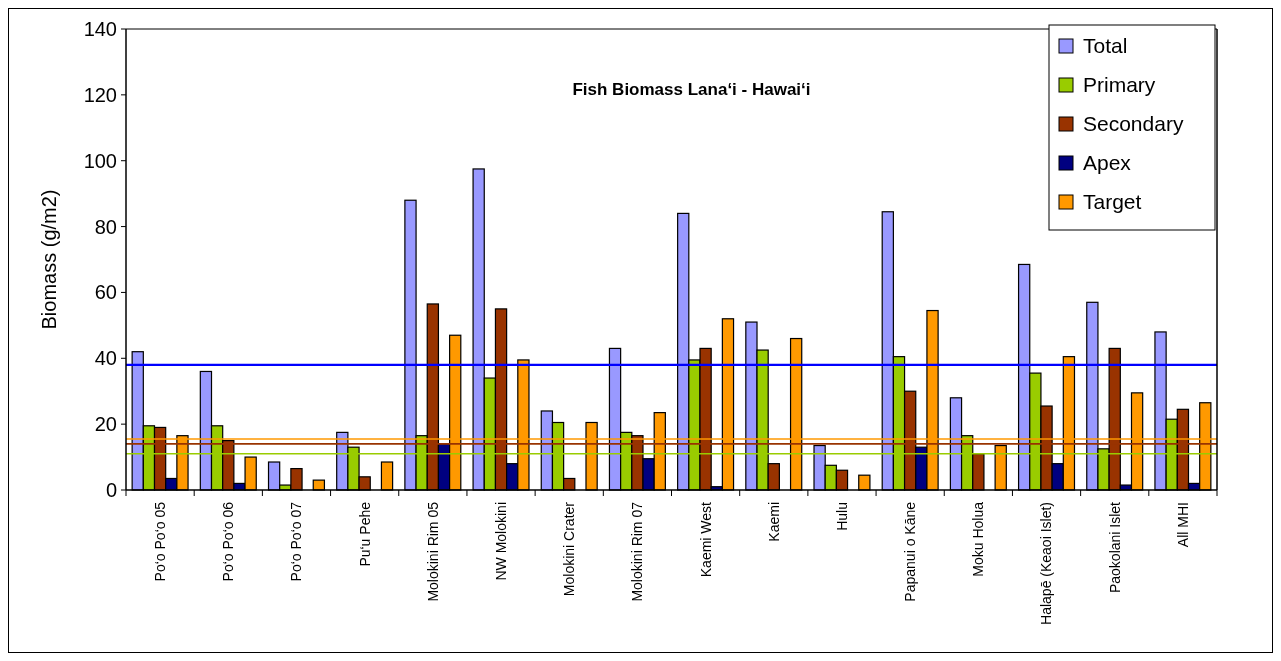 The image size is (1281, 661). Describe the element at coordinates (1114, 547) in the screenshot. I see `x-tick-label: Paokolani Islet` at that location.